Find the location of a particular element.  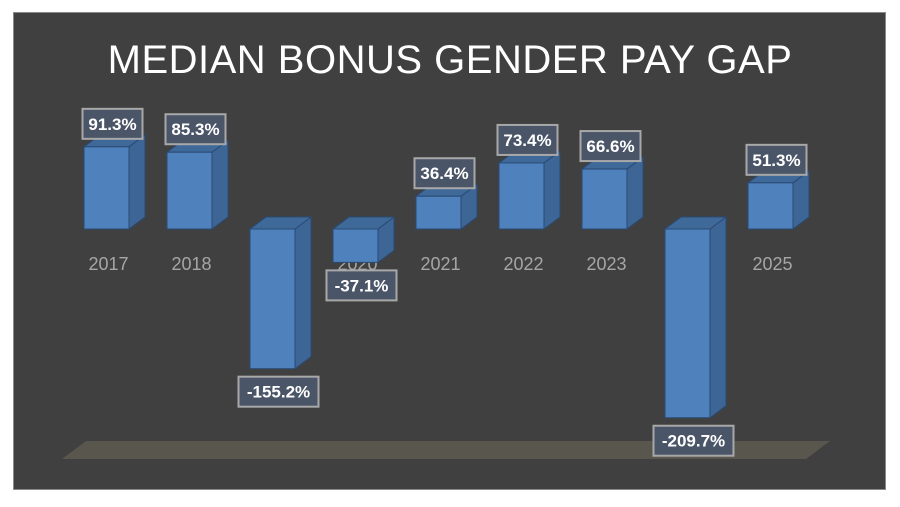

chart-floor is located at coordinates (446, 450).